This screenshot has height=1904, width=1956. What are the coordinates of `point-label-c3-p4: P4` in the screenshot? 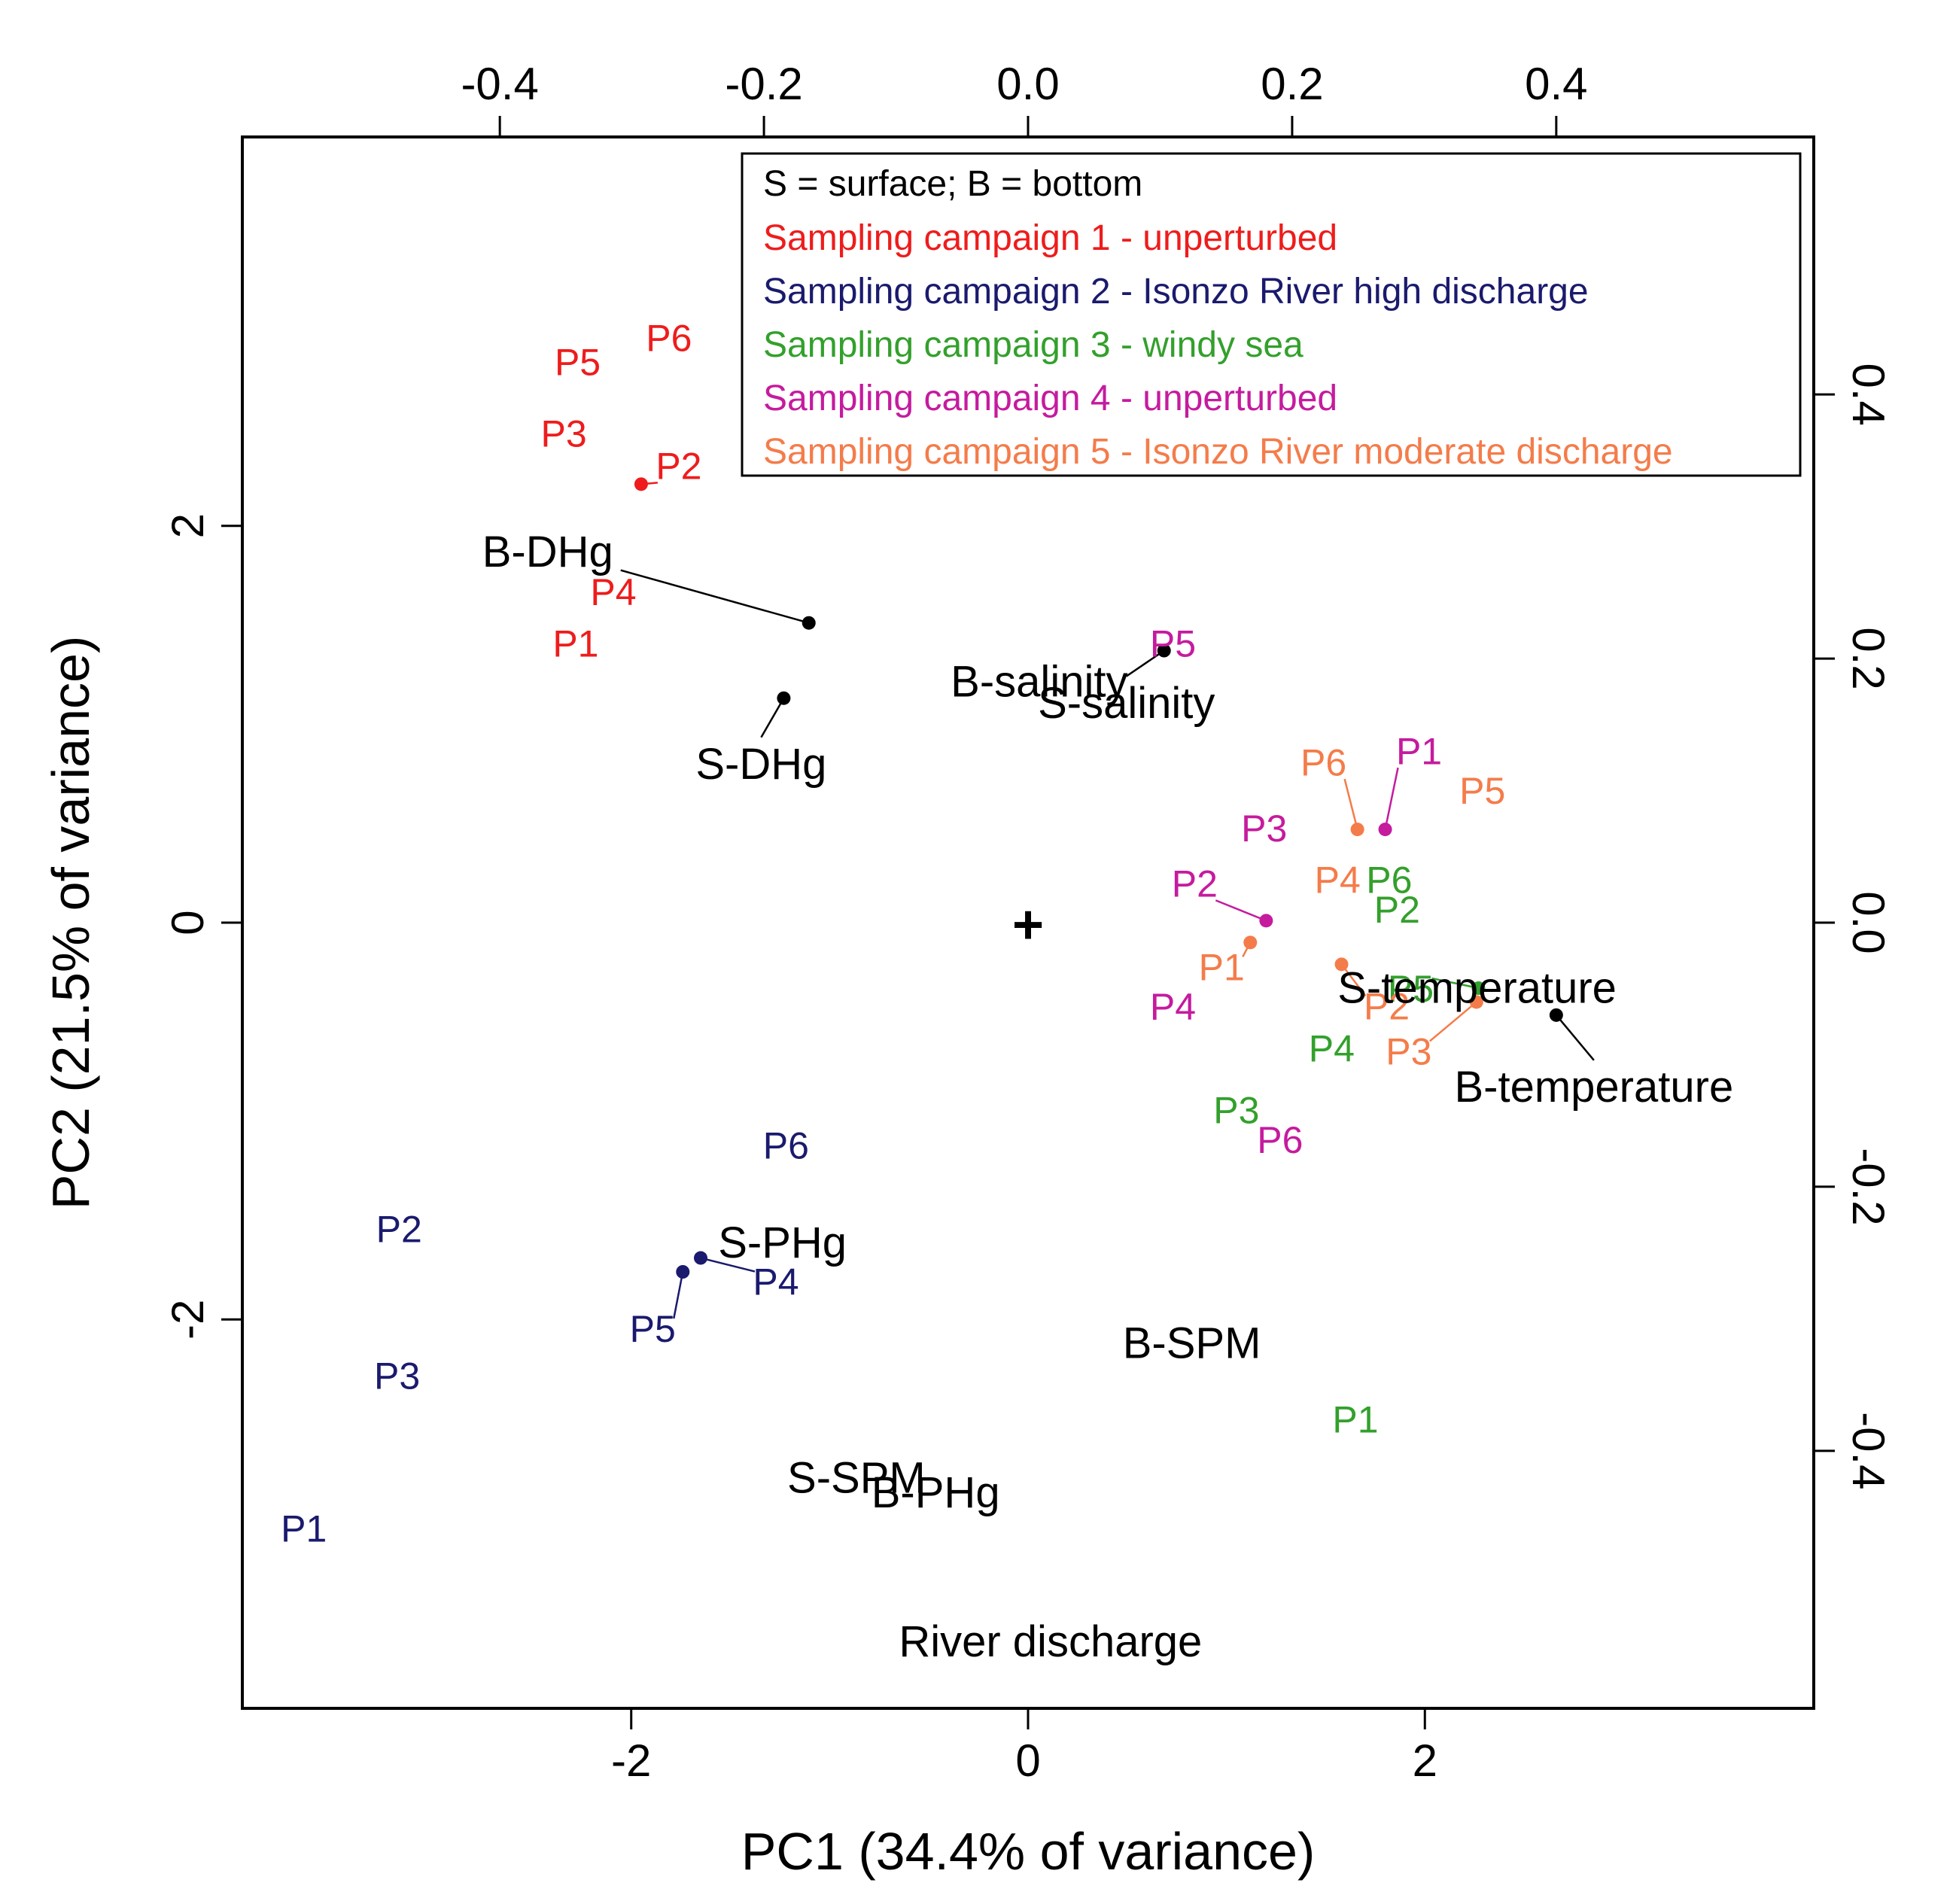 It's located at (1332, 1049).